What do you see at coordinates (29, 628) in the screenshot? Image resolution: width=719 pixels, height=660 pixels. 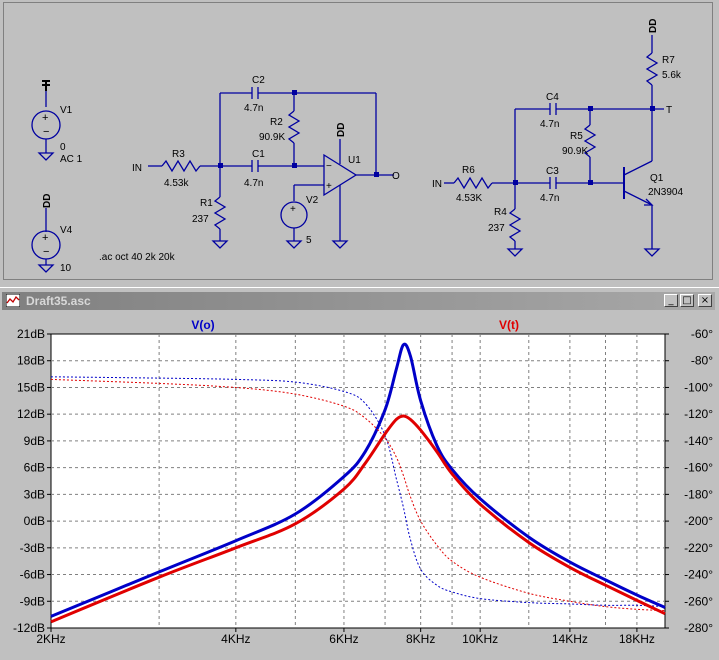 I see `y-left-tick-label: -12dB` at bounding box center [29, 628].